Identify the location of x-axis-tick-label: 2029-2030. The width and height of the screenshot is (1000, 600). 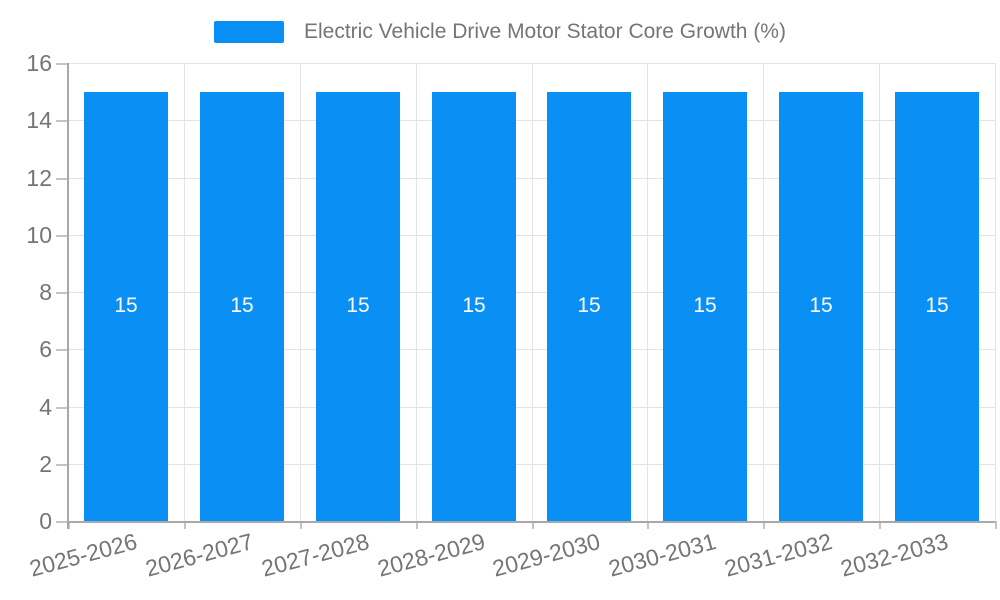
(546, 555).